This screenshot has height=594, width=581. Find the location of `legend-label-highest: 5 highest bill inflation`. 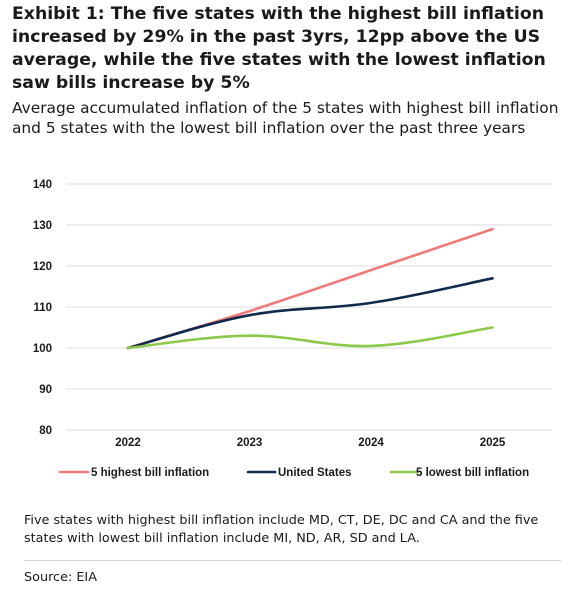

legend-label-highest: 5 highest bill inflation is located at coordinates (150, 473).